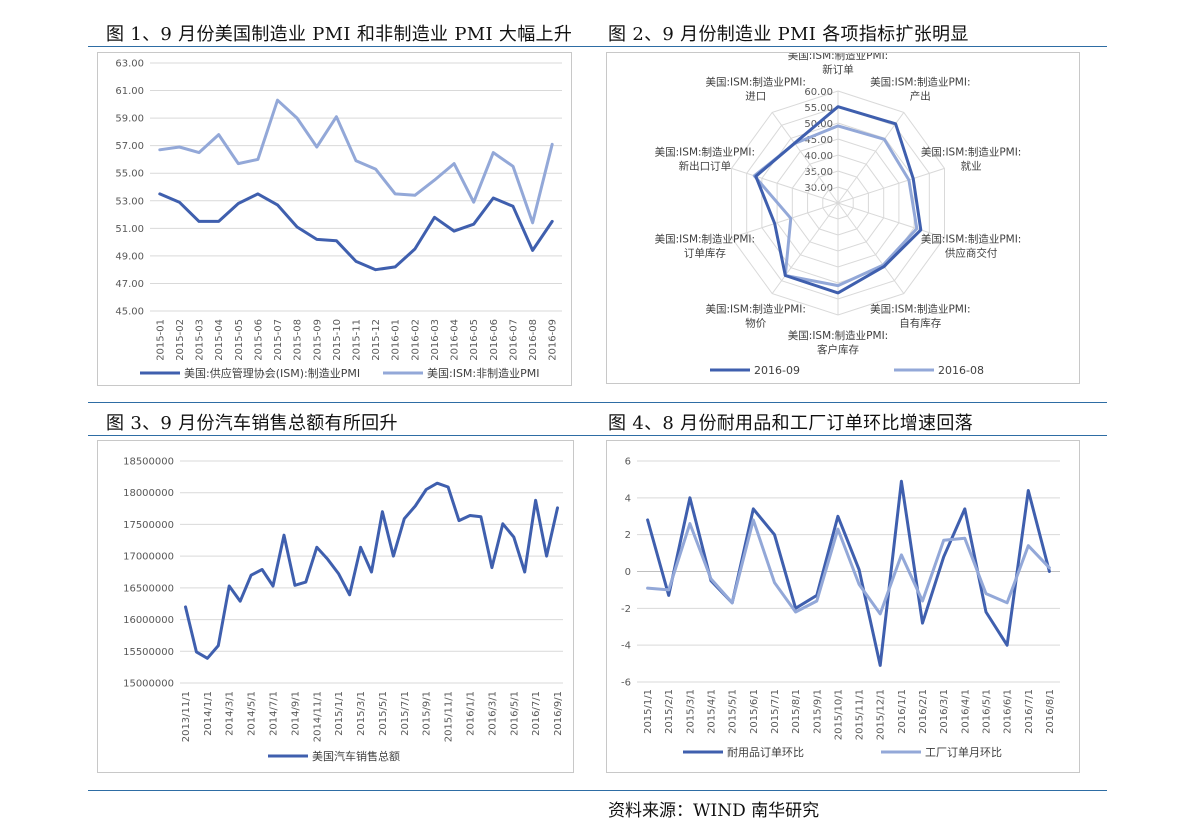  Describe the element at coordinates (669, 711) in the screenshot. I see `x-tick-label: 2015/2/1` at that location.